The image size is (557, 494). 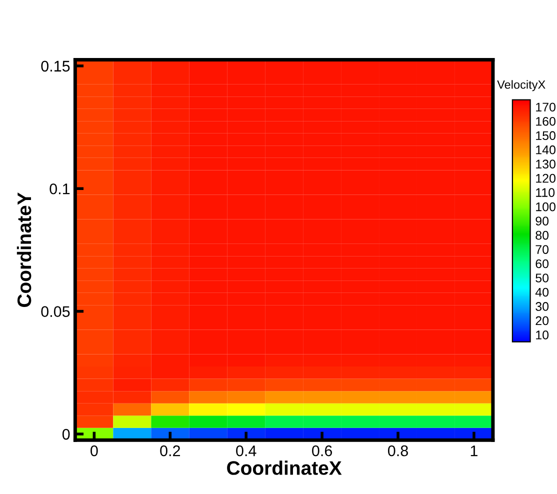 What do you see at coordinates (66, 434) in the screenshot?
I see `y-tick-label: 0` at bounding box center [66, 434].